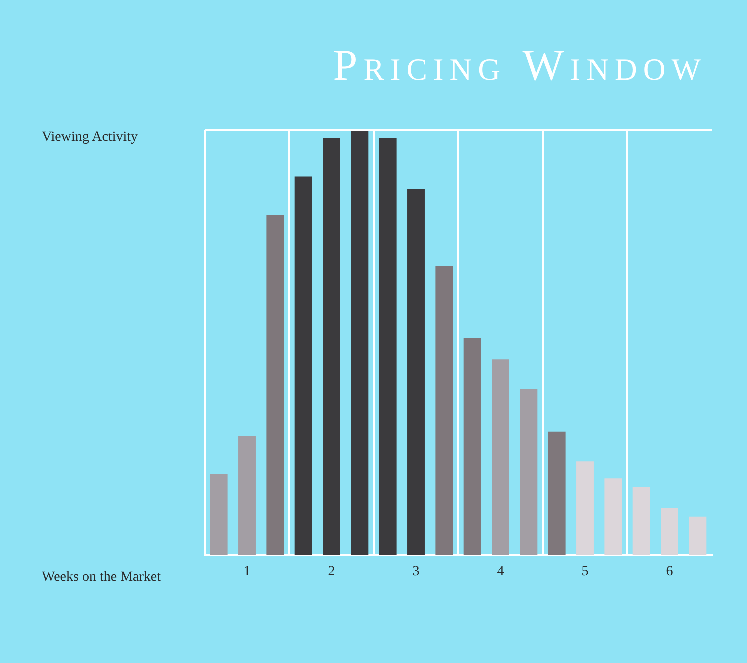  Describe the element at coordinates (520, 65) in the screenshot. I see `chart-title: Pricing Window` at that location.